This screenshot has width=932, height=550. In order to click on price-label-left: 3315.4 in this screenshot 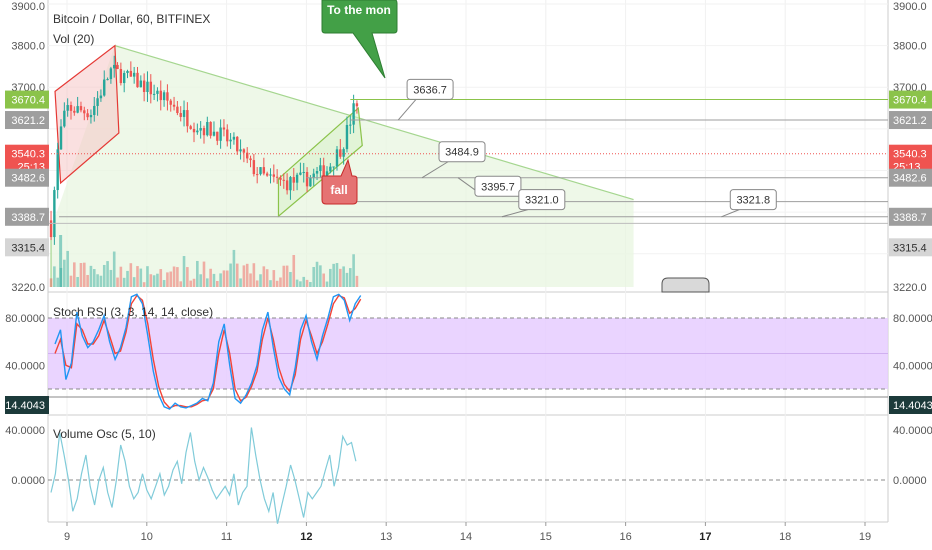, I will do `click(28, 248)`.